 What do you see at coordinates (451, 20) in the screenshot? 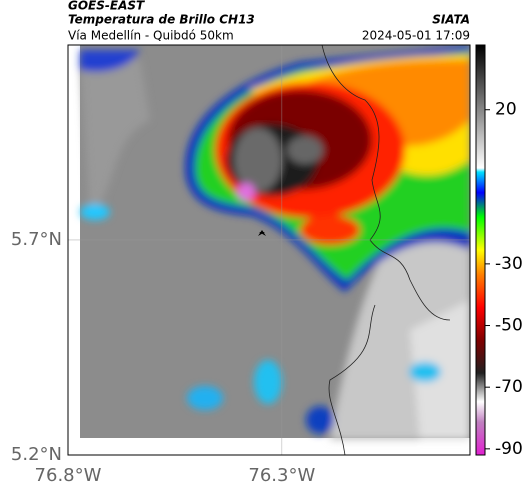
I see `source: SIATA` at bounding box center [451, 20].